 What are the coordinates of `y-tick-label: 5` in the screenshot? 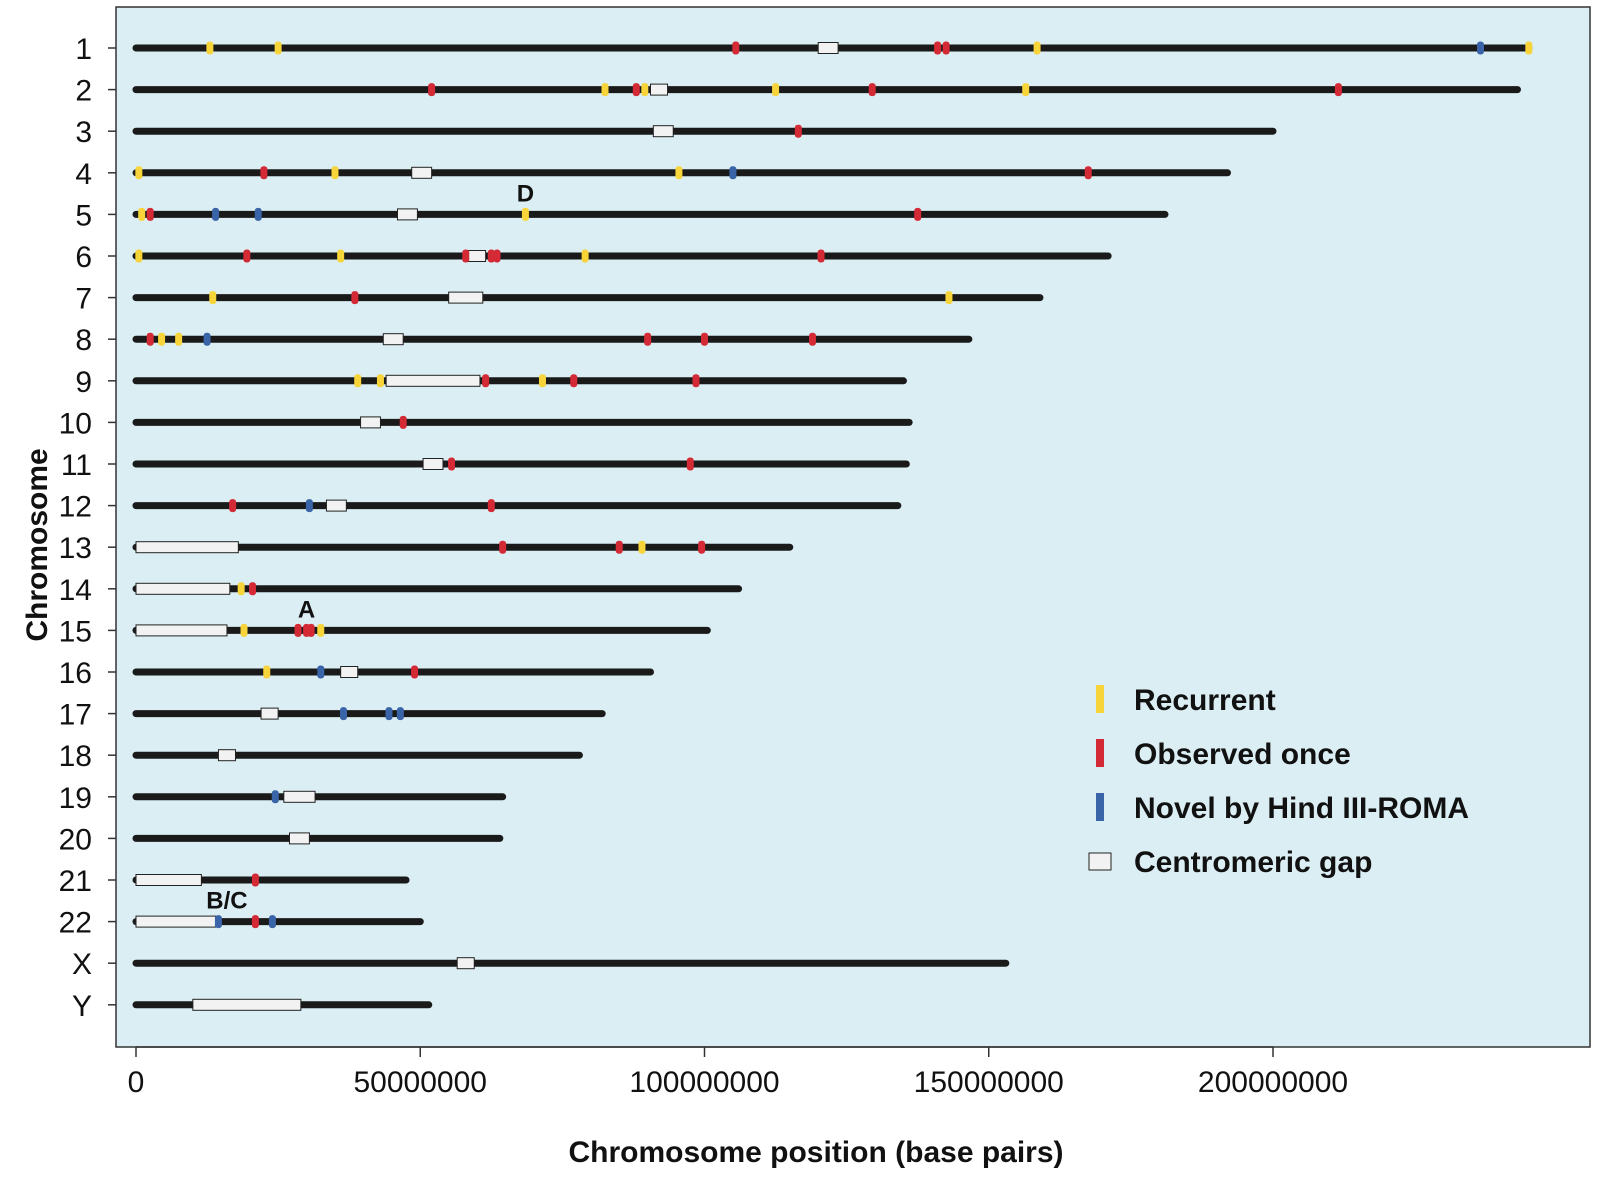 It's located at (83, 215).